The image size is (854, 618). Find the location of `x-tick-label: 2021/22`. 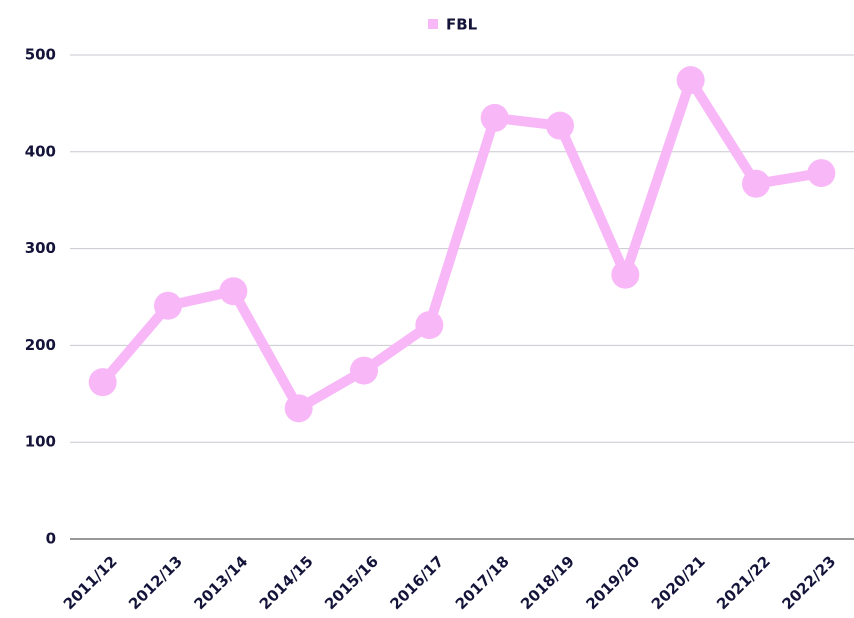

x-tick-label: 2021/22 is located at coordinates (743, 582).